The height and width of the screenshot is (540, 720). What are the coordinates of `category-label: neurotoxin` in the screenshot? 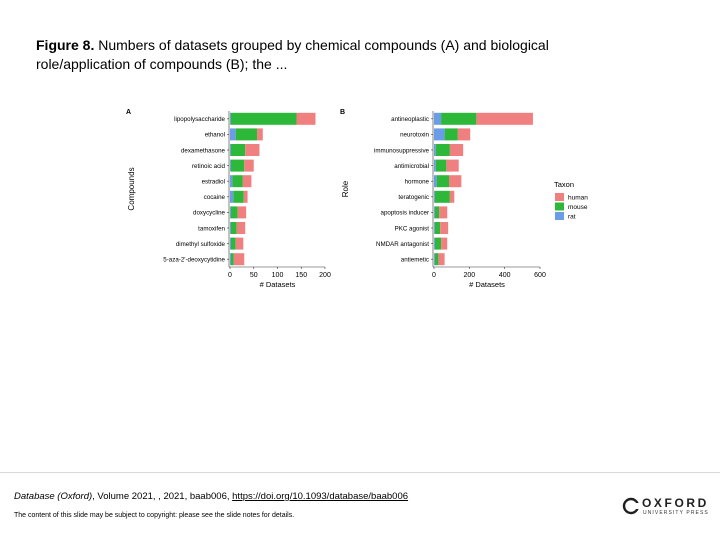 It's located at (414, 135).